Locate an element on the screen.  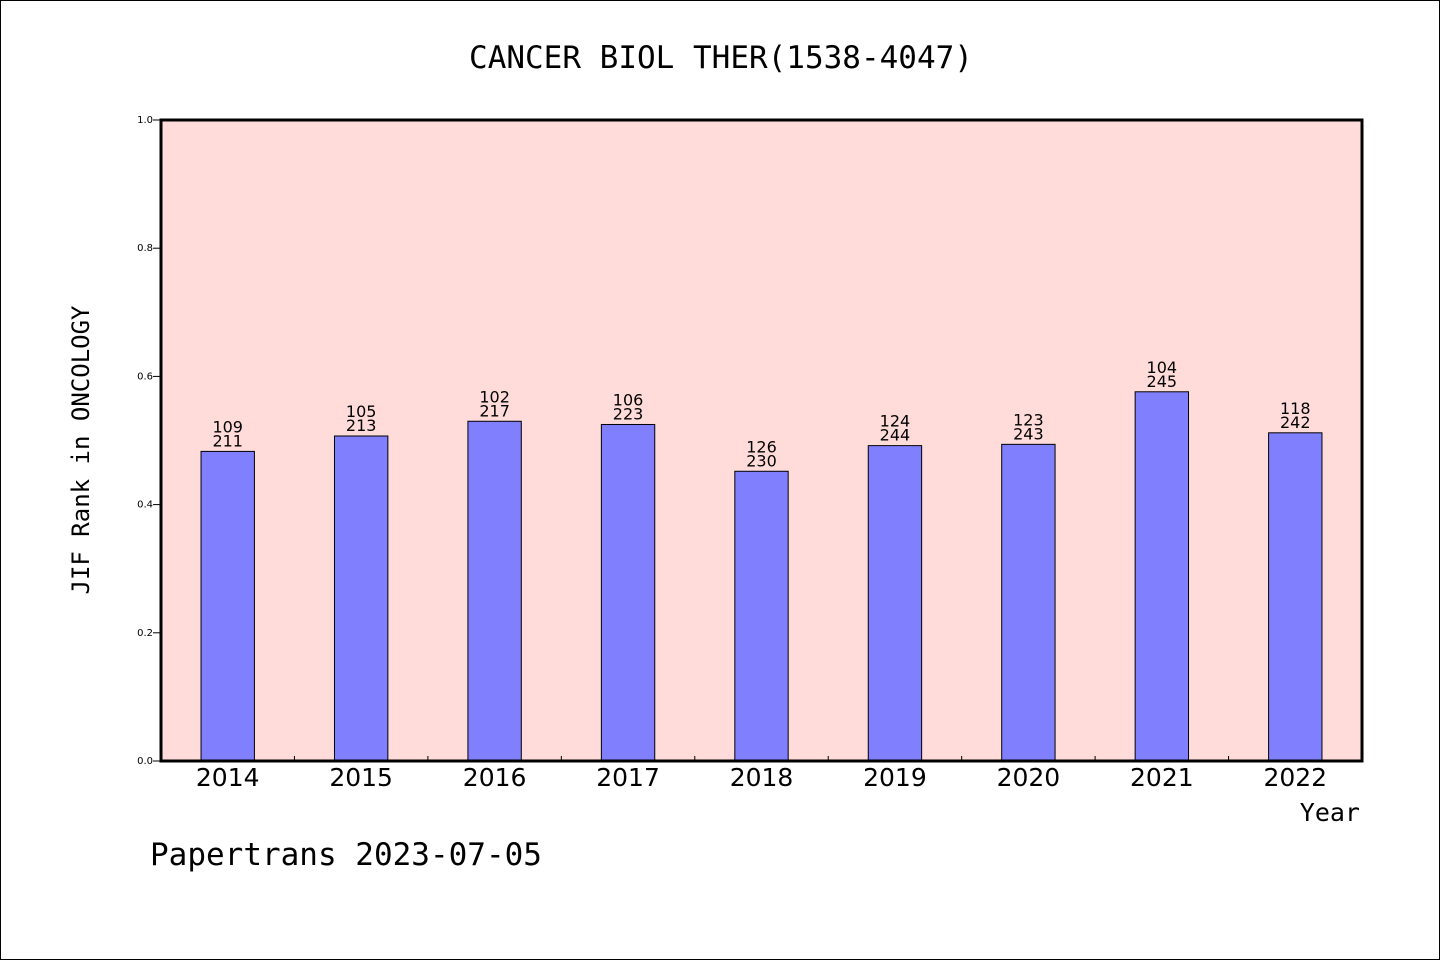
data-label-total: 217 is located at coordinates (494, 410).